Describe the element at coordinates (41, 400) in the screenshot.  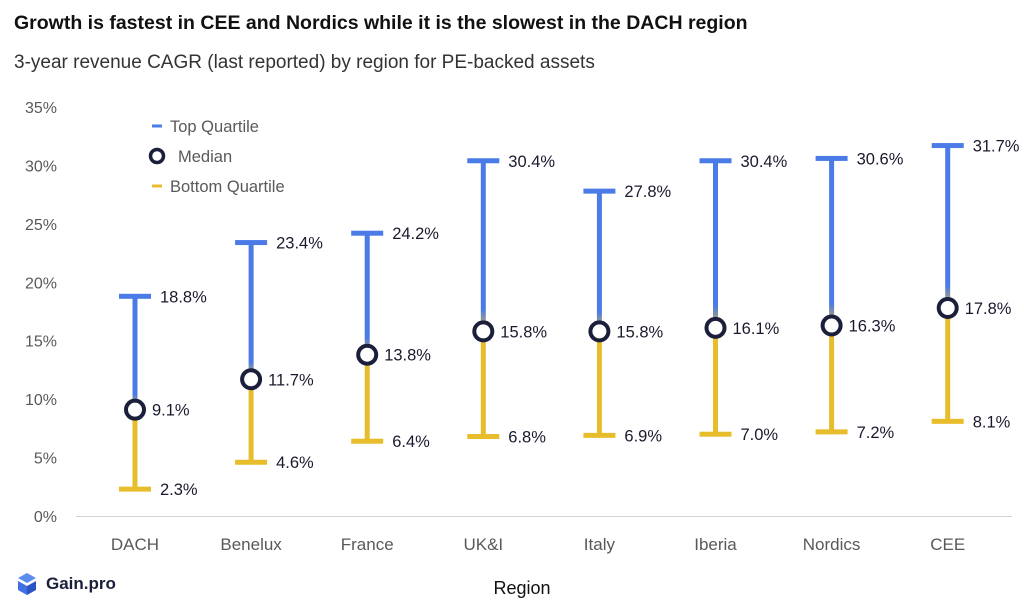
I see `y-tick-label: 10%` at that location.